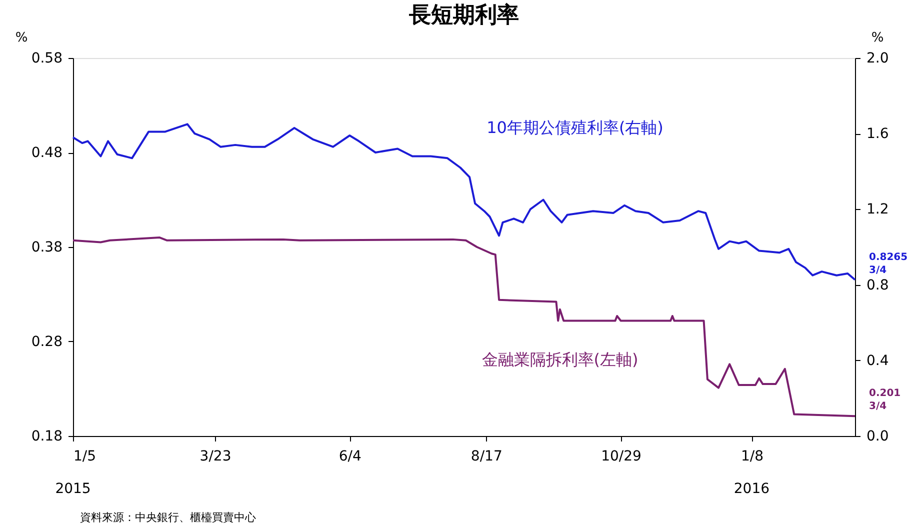  I want to click on y2-tick-label: 0.0, so click(877, 436).